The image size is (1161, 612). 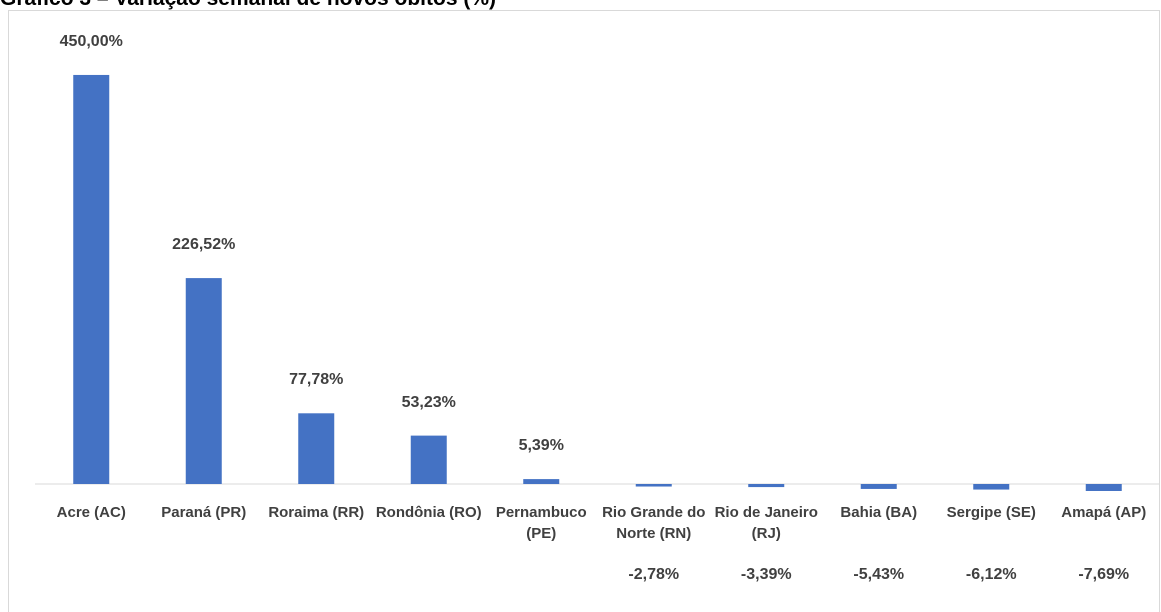 I want to click on data-label: -2,78%, so click(x=654, y=574).